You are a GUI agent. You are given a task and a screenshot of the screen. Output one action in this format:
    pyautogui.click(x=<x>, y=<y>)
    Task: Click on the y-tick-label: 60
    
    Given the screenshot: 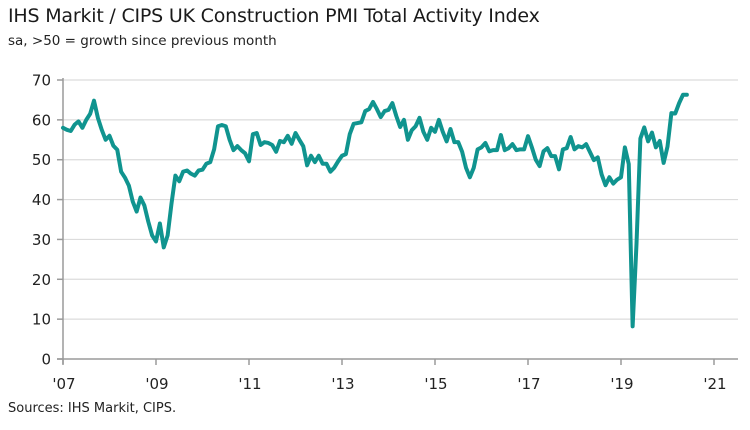 What is the action you would take?
    pyautogui.click(x=41, y=120)
    